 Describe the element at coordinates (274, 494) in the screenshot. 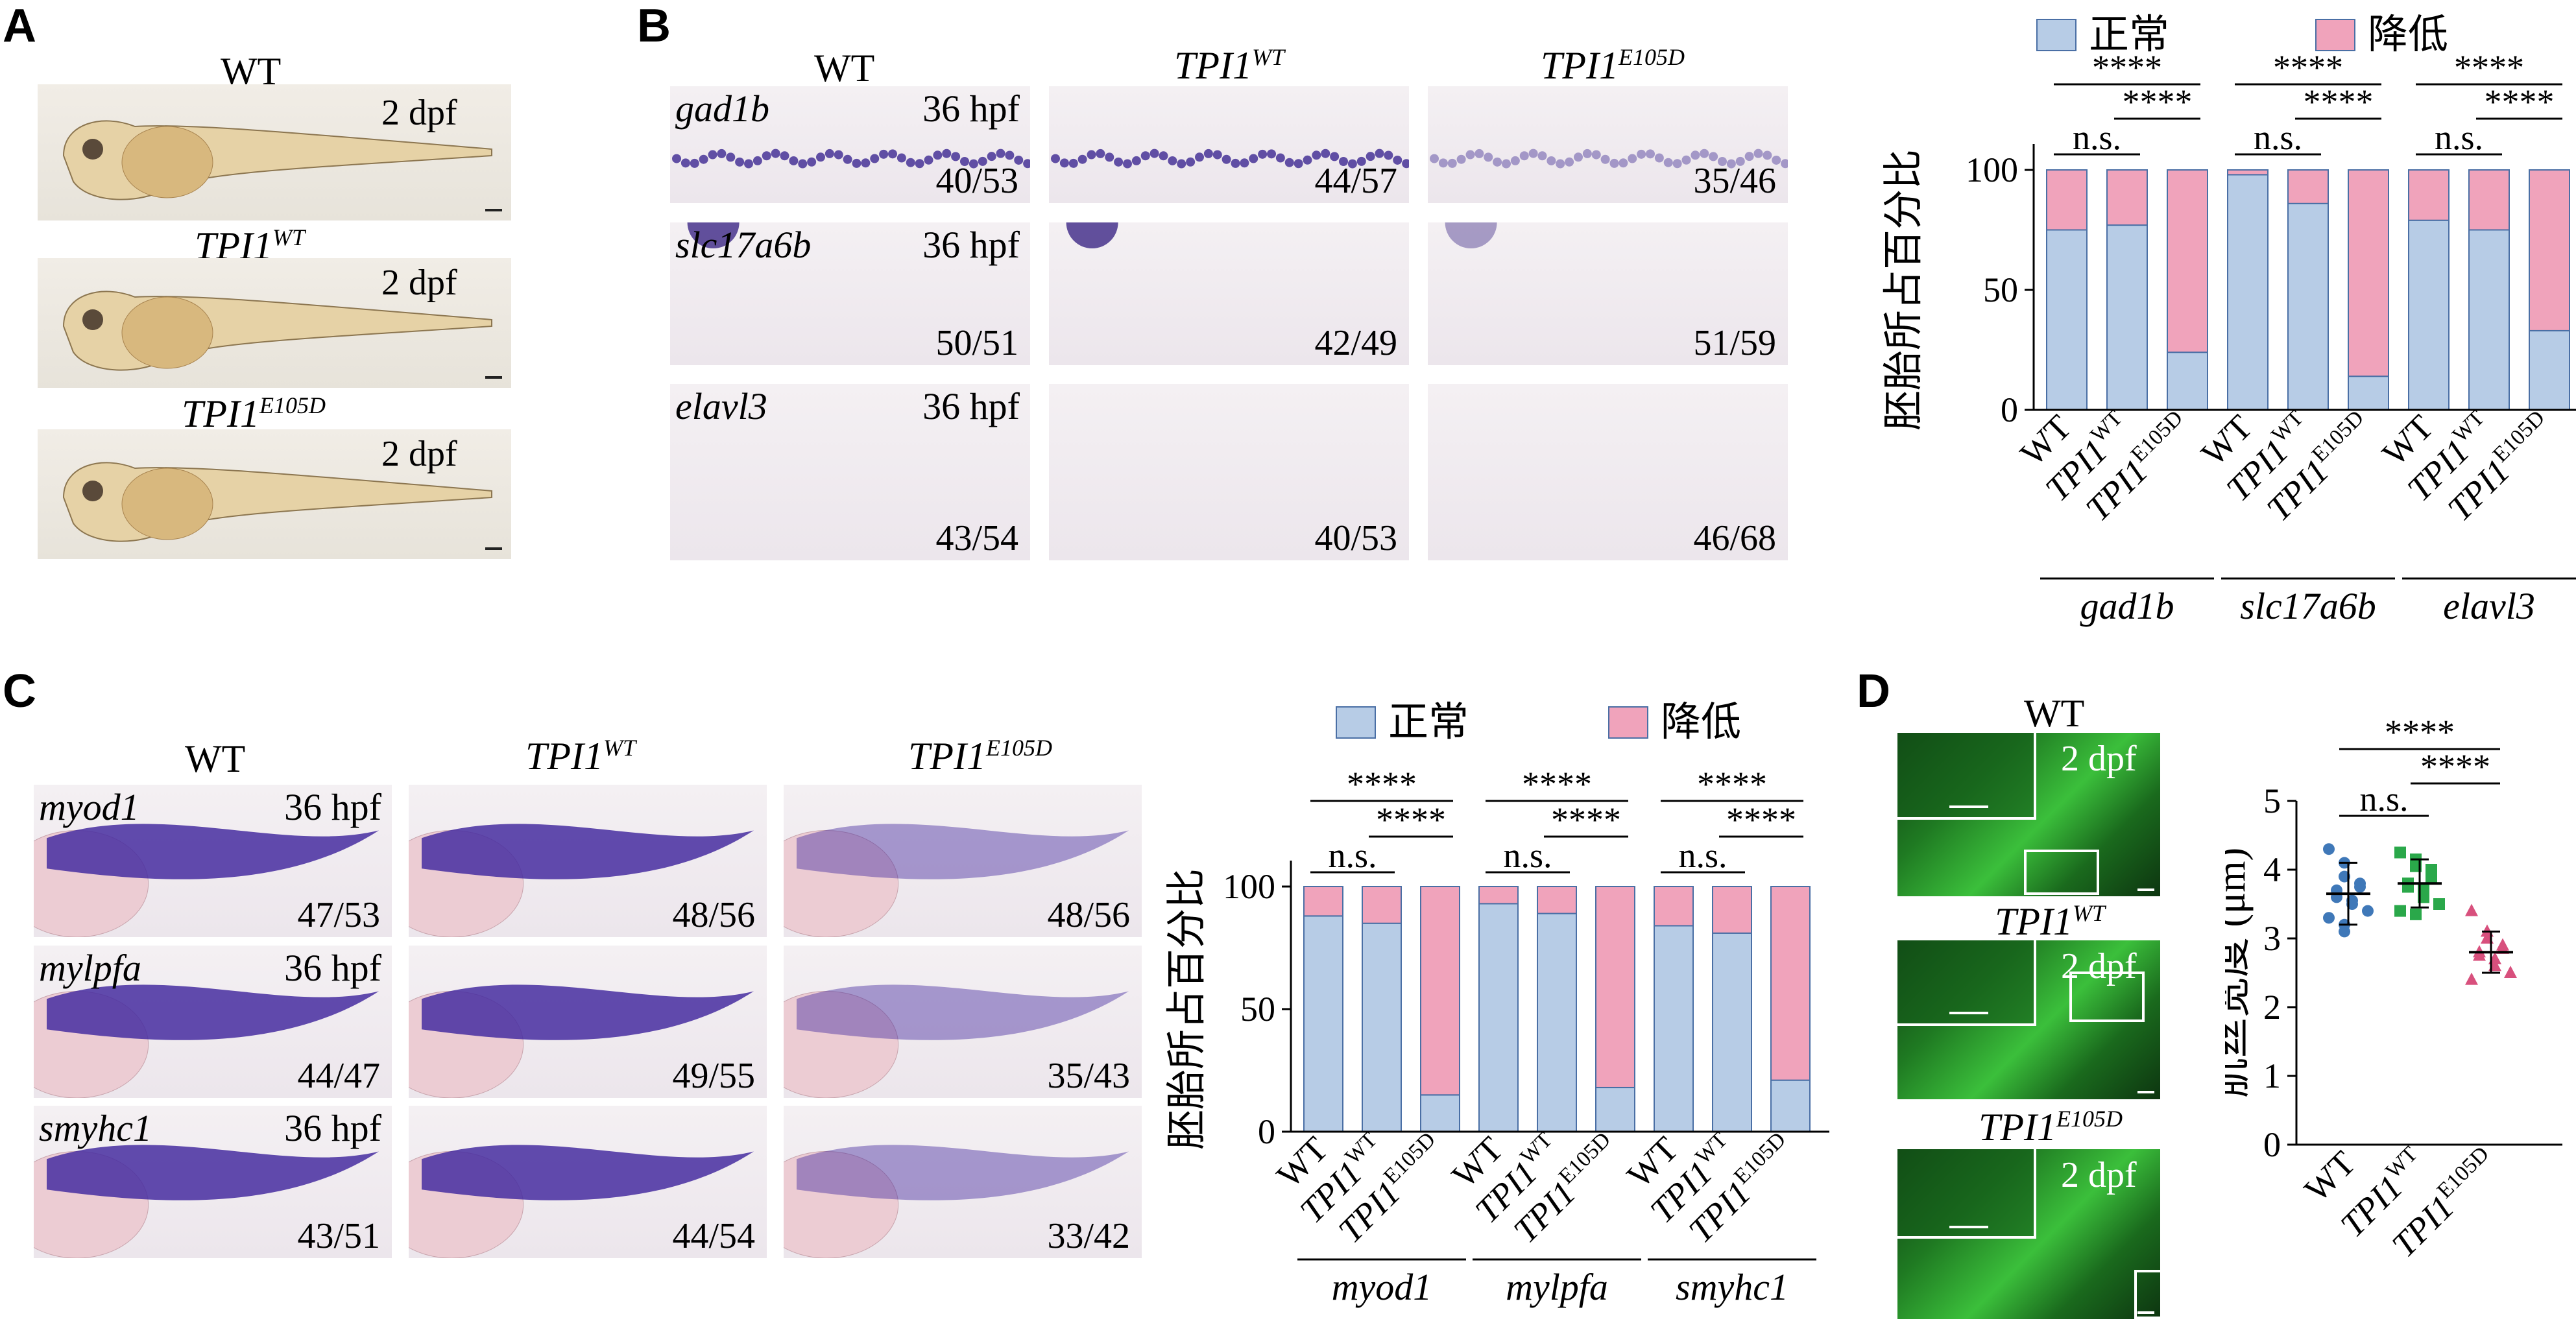

I see `panel-a-embryo-image-tpi1-e105d: 2 dpf` at that location.